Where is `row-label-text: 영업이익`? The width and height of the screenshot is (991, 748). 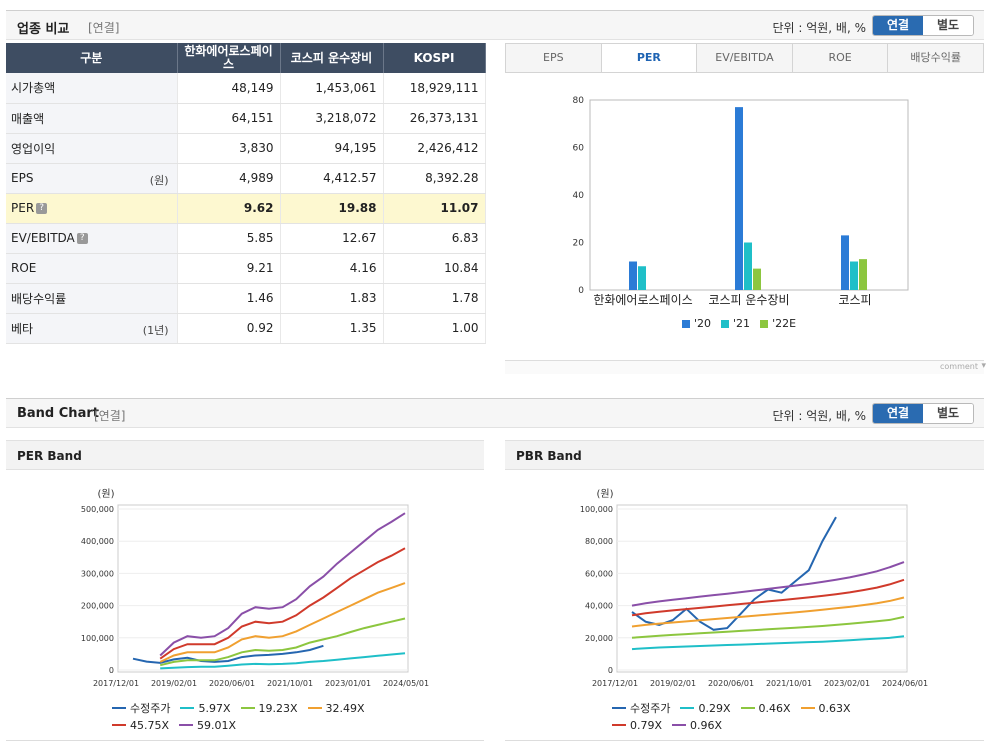 row-label-text: 영업이익 is located at coordinates (33, 148).